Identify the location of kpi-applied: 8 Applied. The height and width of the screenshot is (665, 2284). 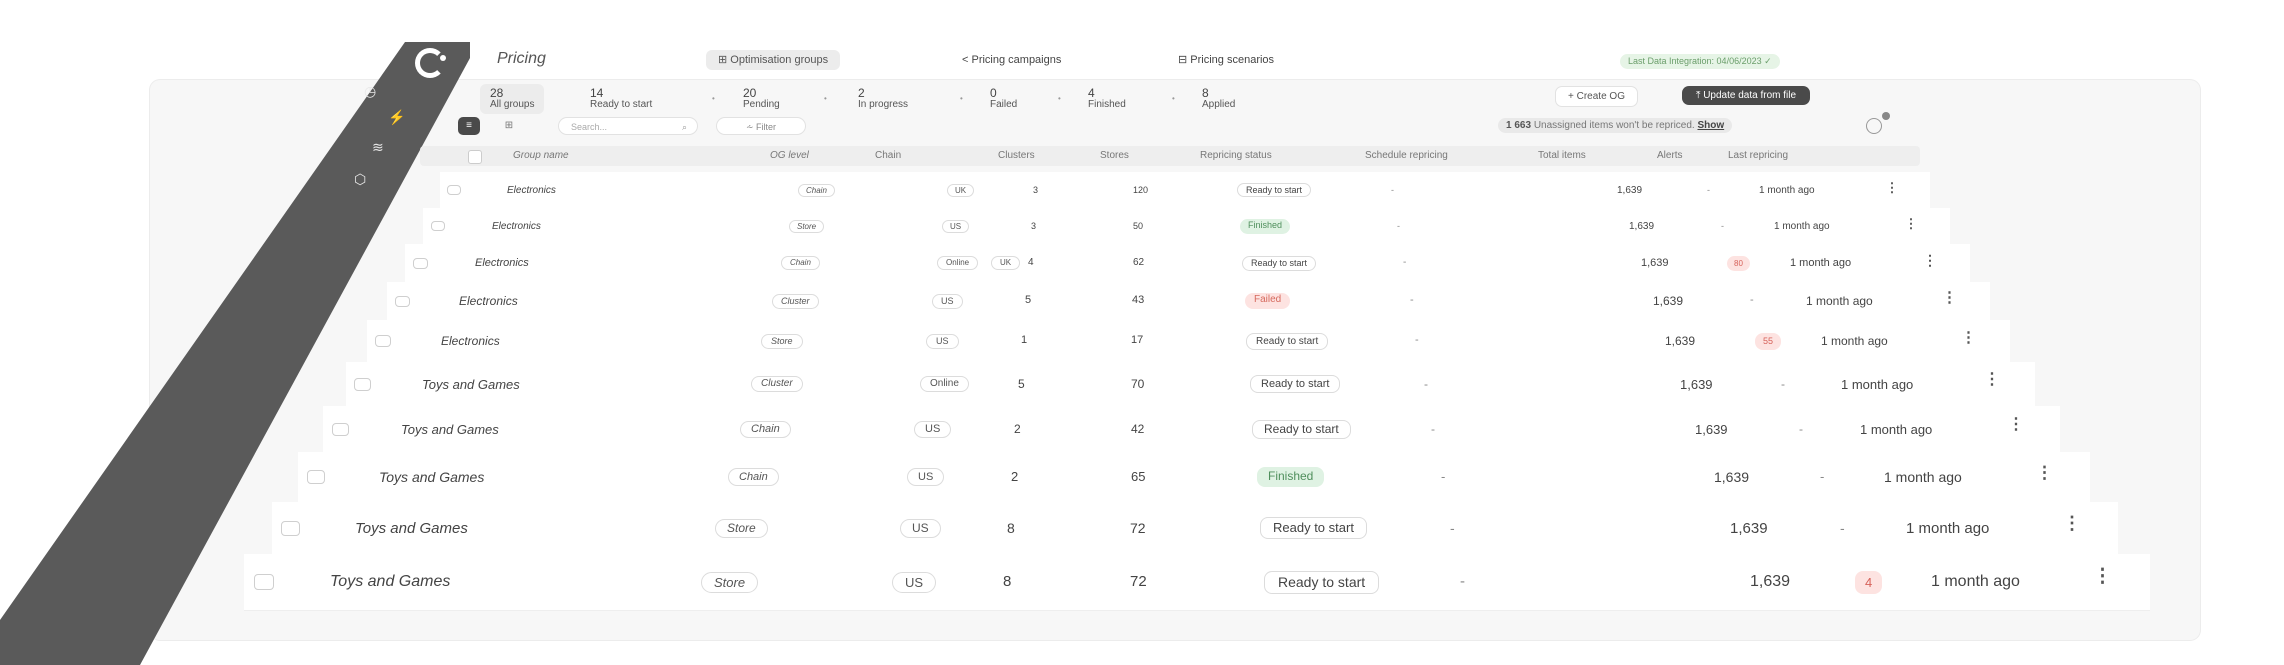
(1219, 98).